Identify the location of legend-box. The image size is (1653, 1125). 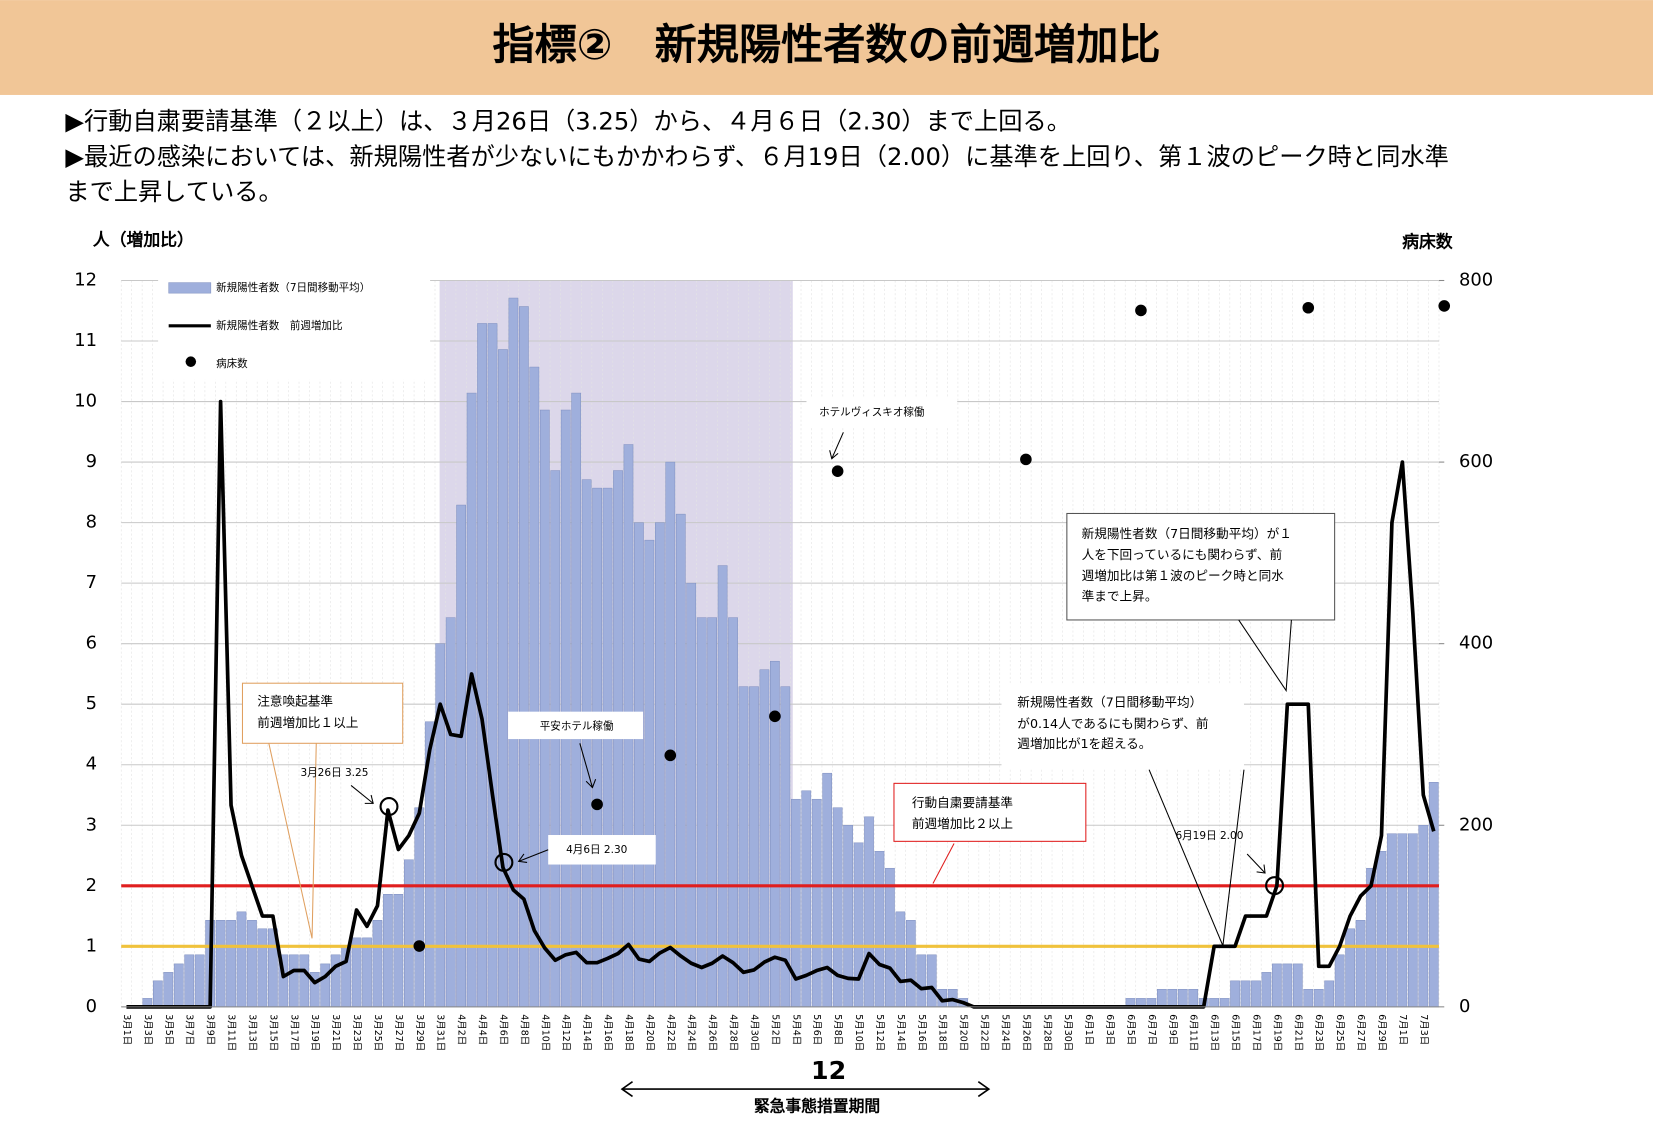
(294, 328).